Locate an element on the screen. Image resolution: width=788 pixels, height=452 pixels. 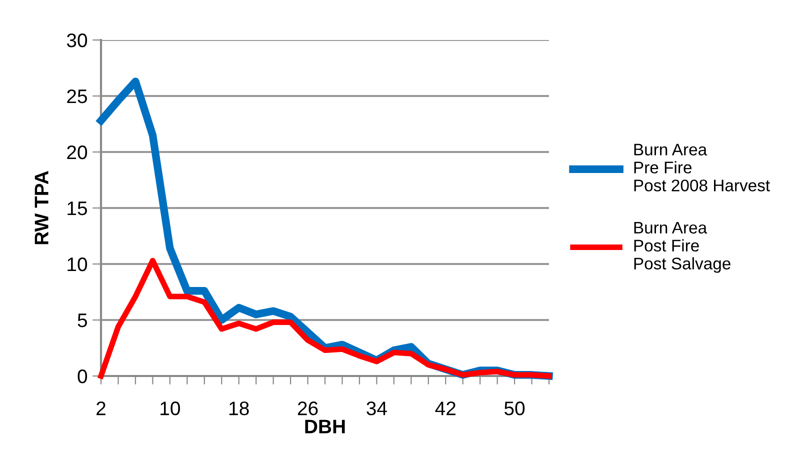
x-tick-label: 26 is located at coordinates (308, 409).